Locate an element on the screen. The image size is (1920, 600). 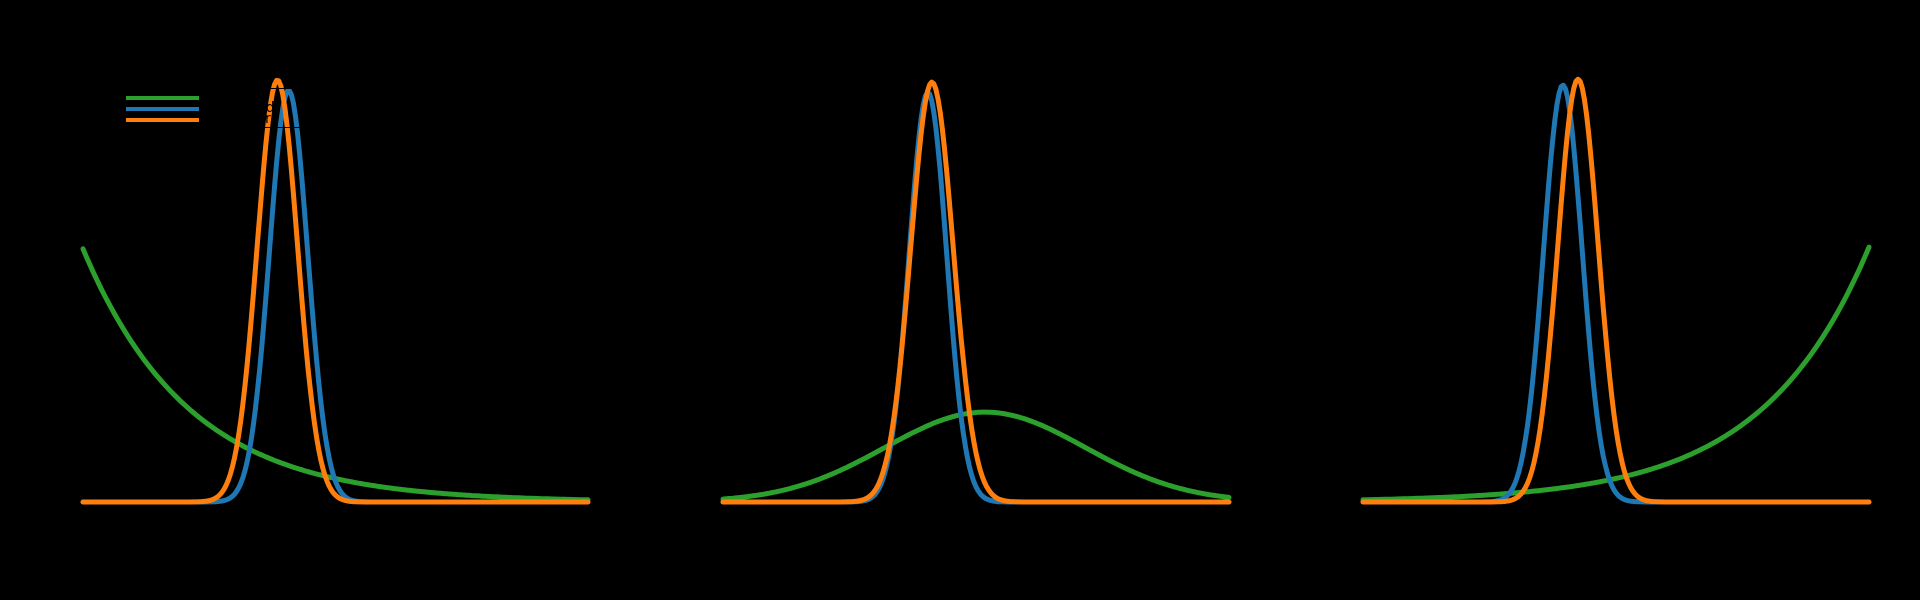
legend-row-posterior: posterior is located at coordinates (212, 119).